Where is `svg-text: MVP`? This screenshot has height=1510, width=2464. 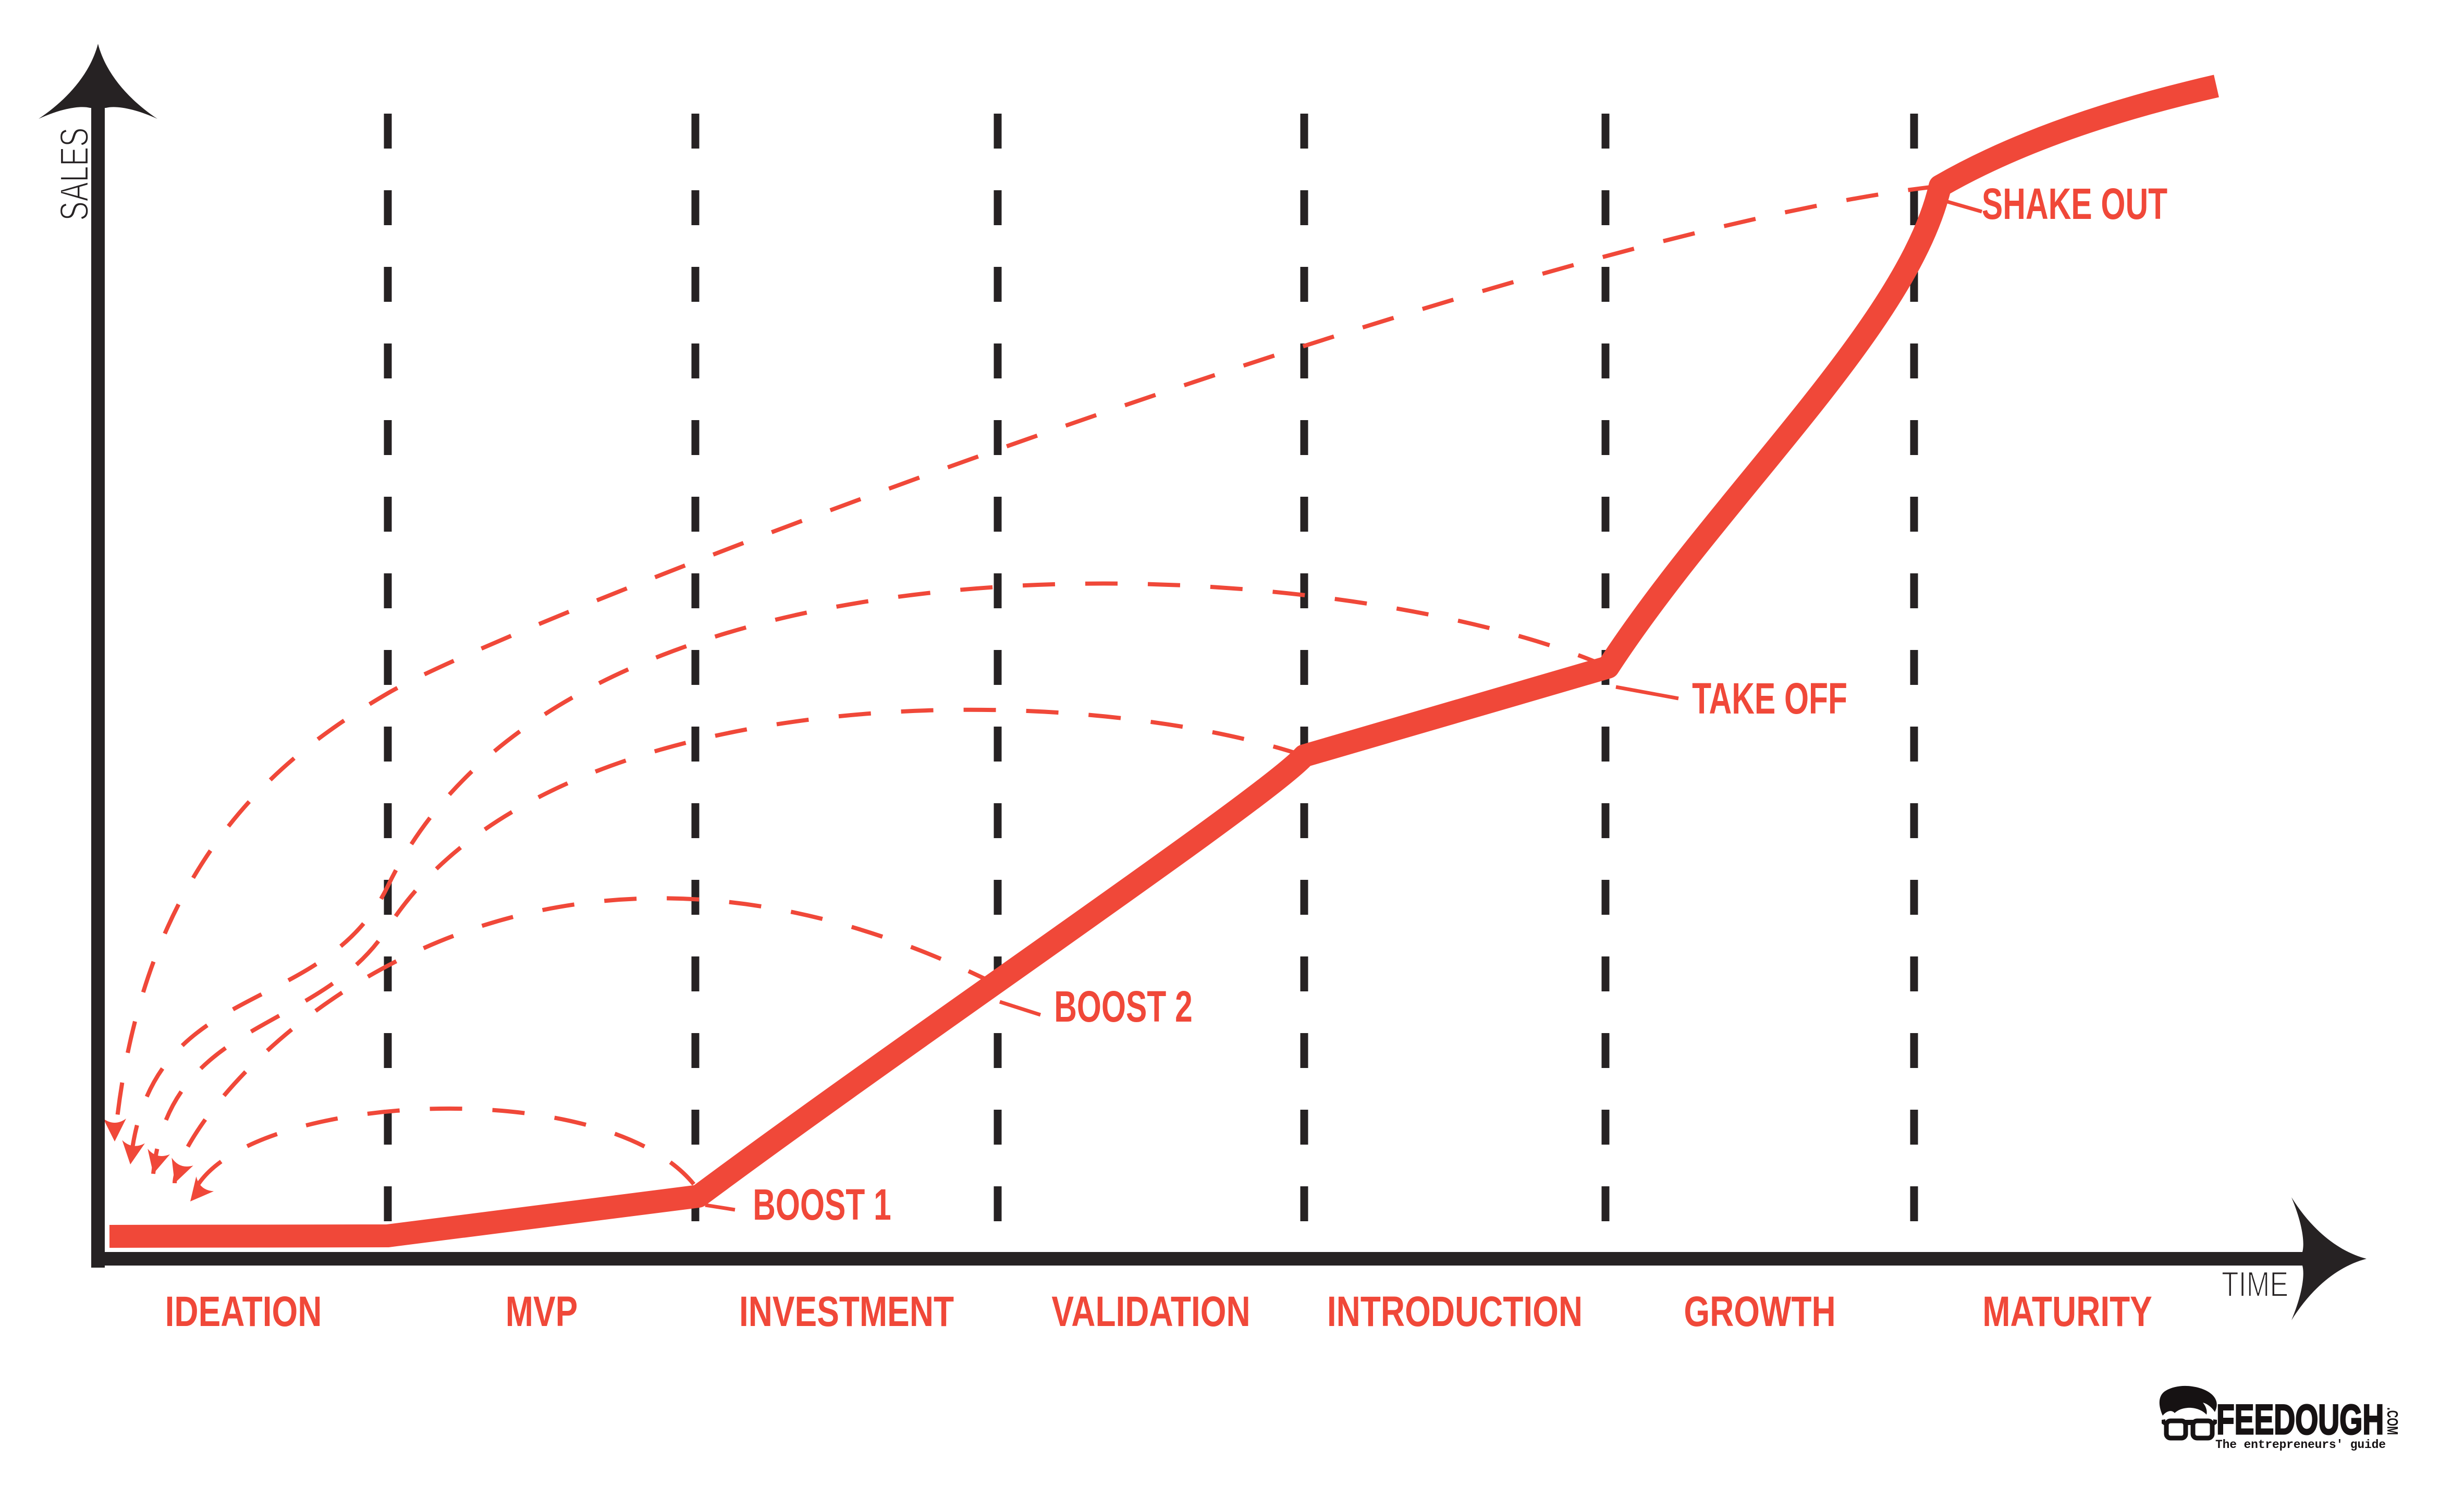
svg-text: MVP is located at coordinates (542, 1311).